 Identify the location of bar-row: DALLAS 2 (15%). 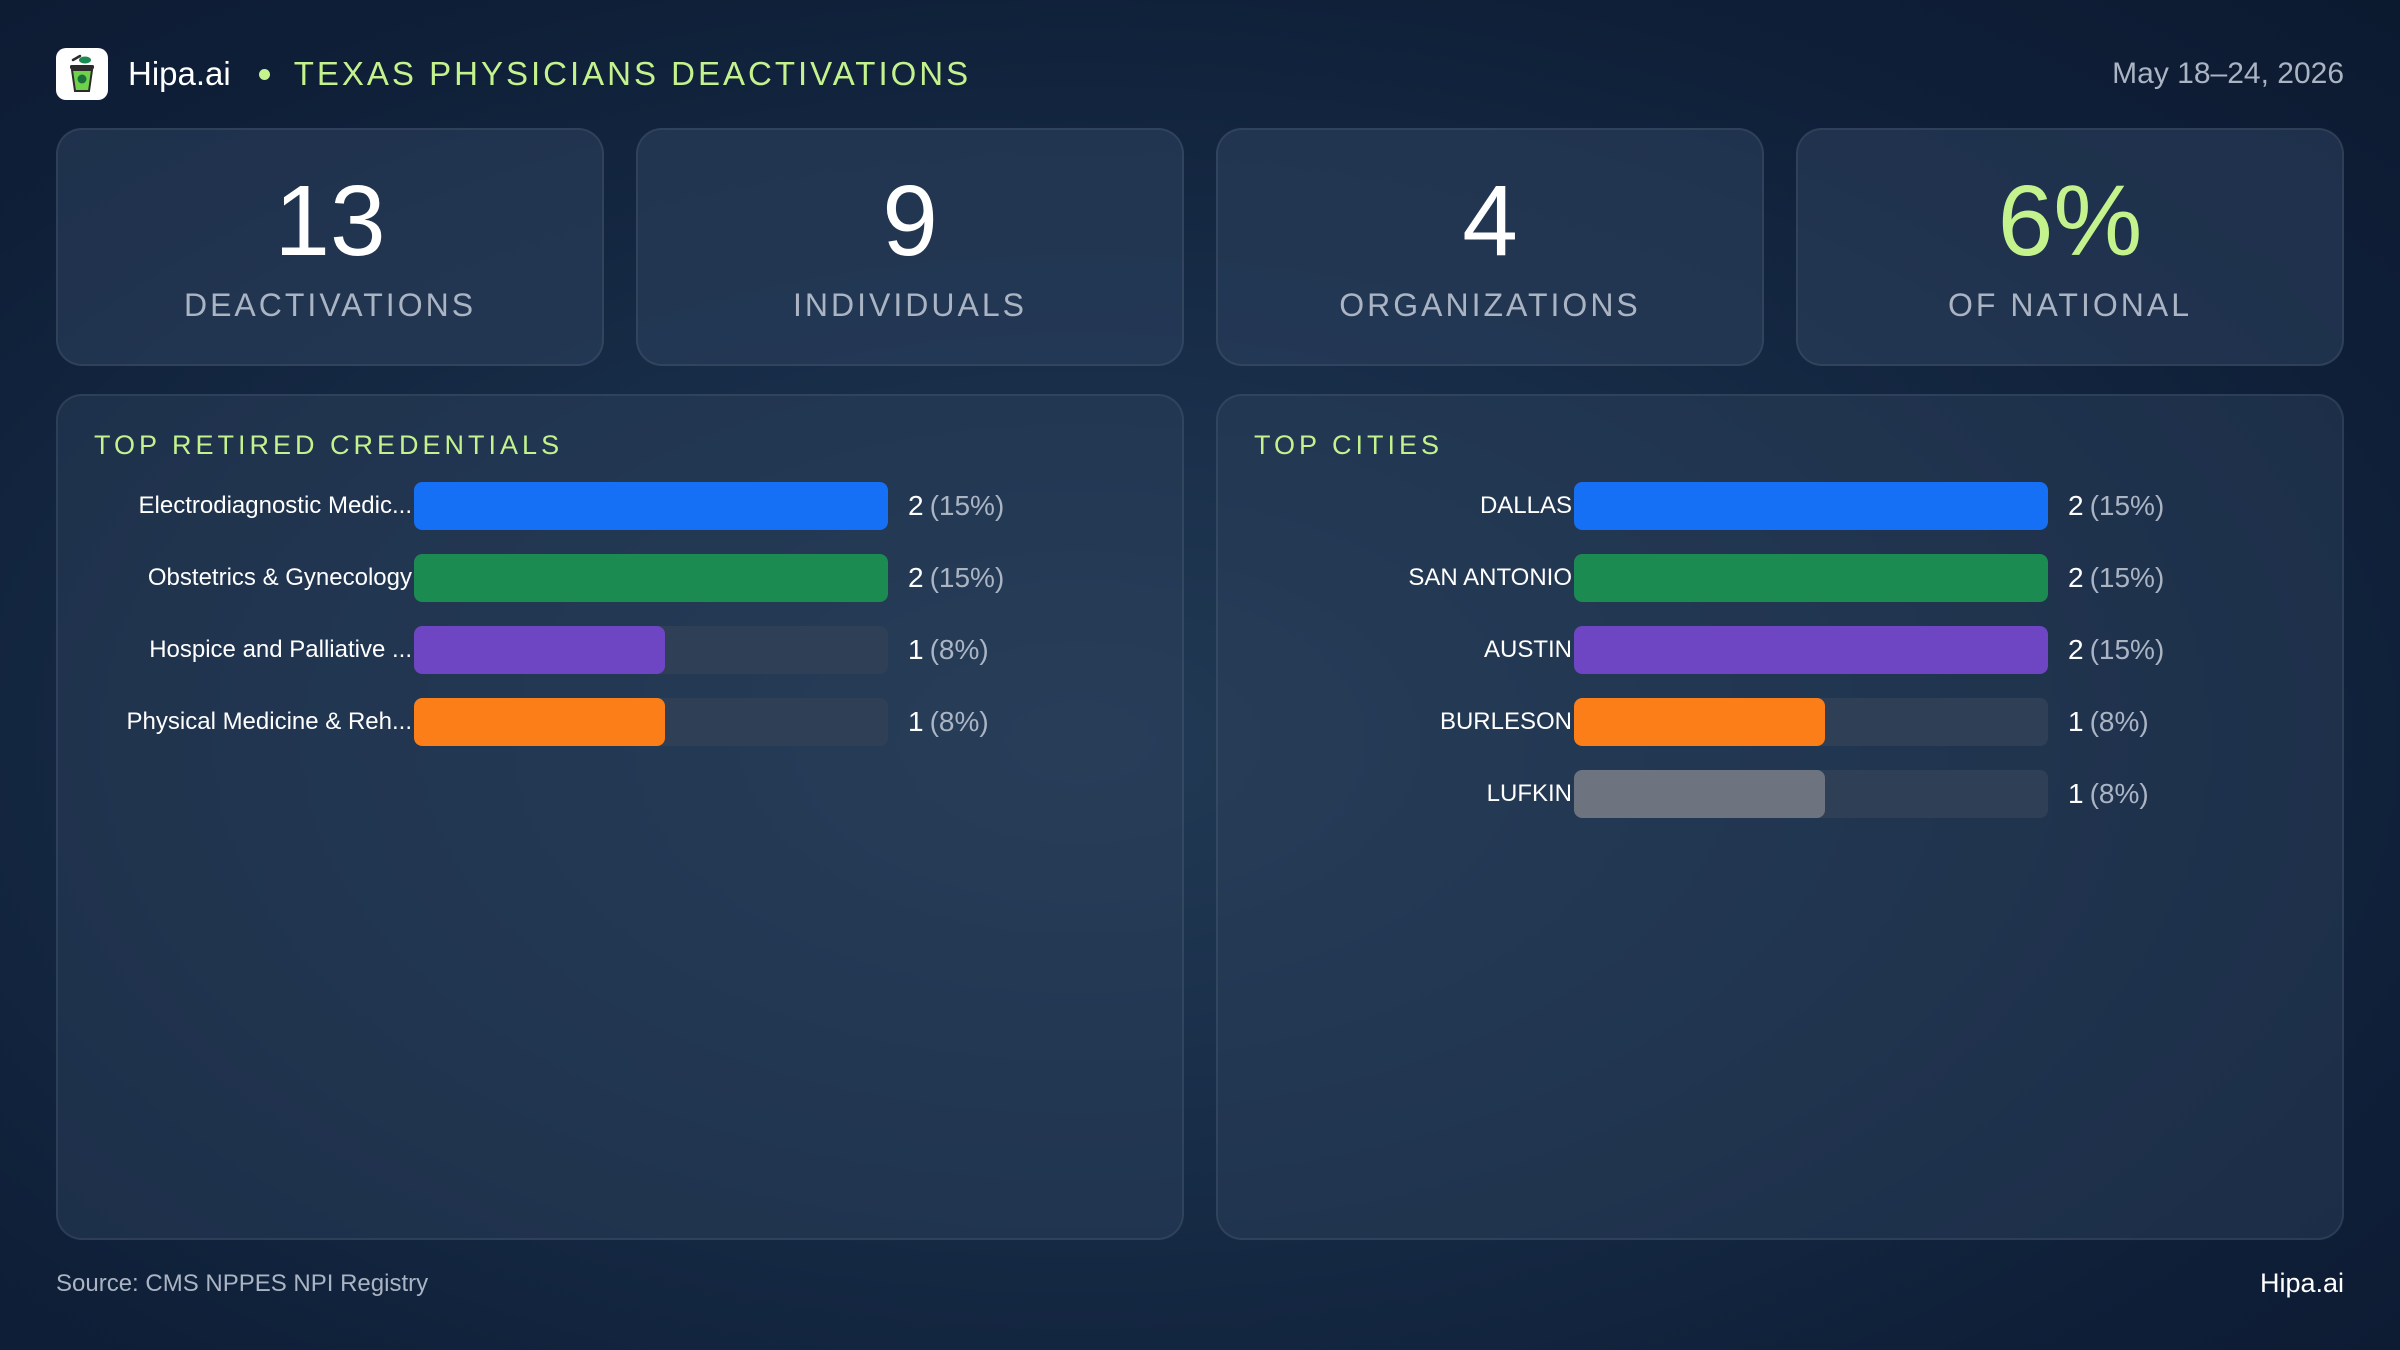
(1780, 506).